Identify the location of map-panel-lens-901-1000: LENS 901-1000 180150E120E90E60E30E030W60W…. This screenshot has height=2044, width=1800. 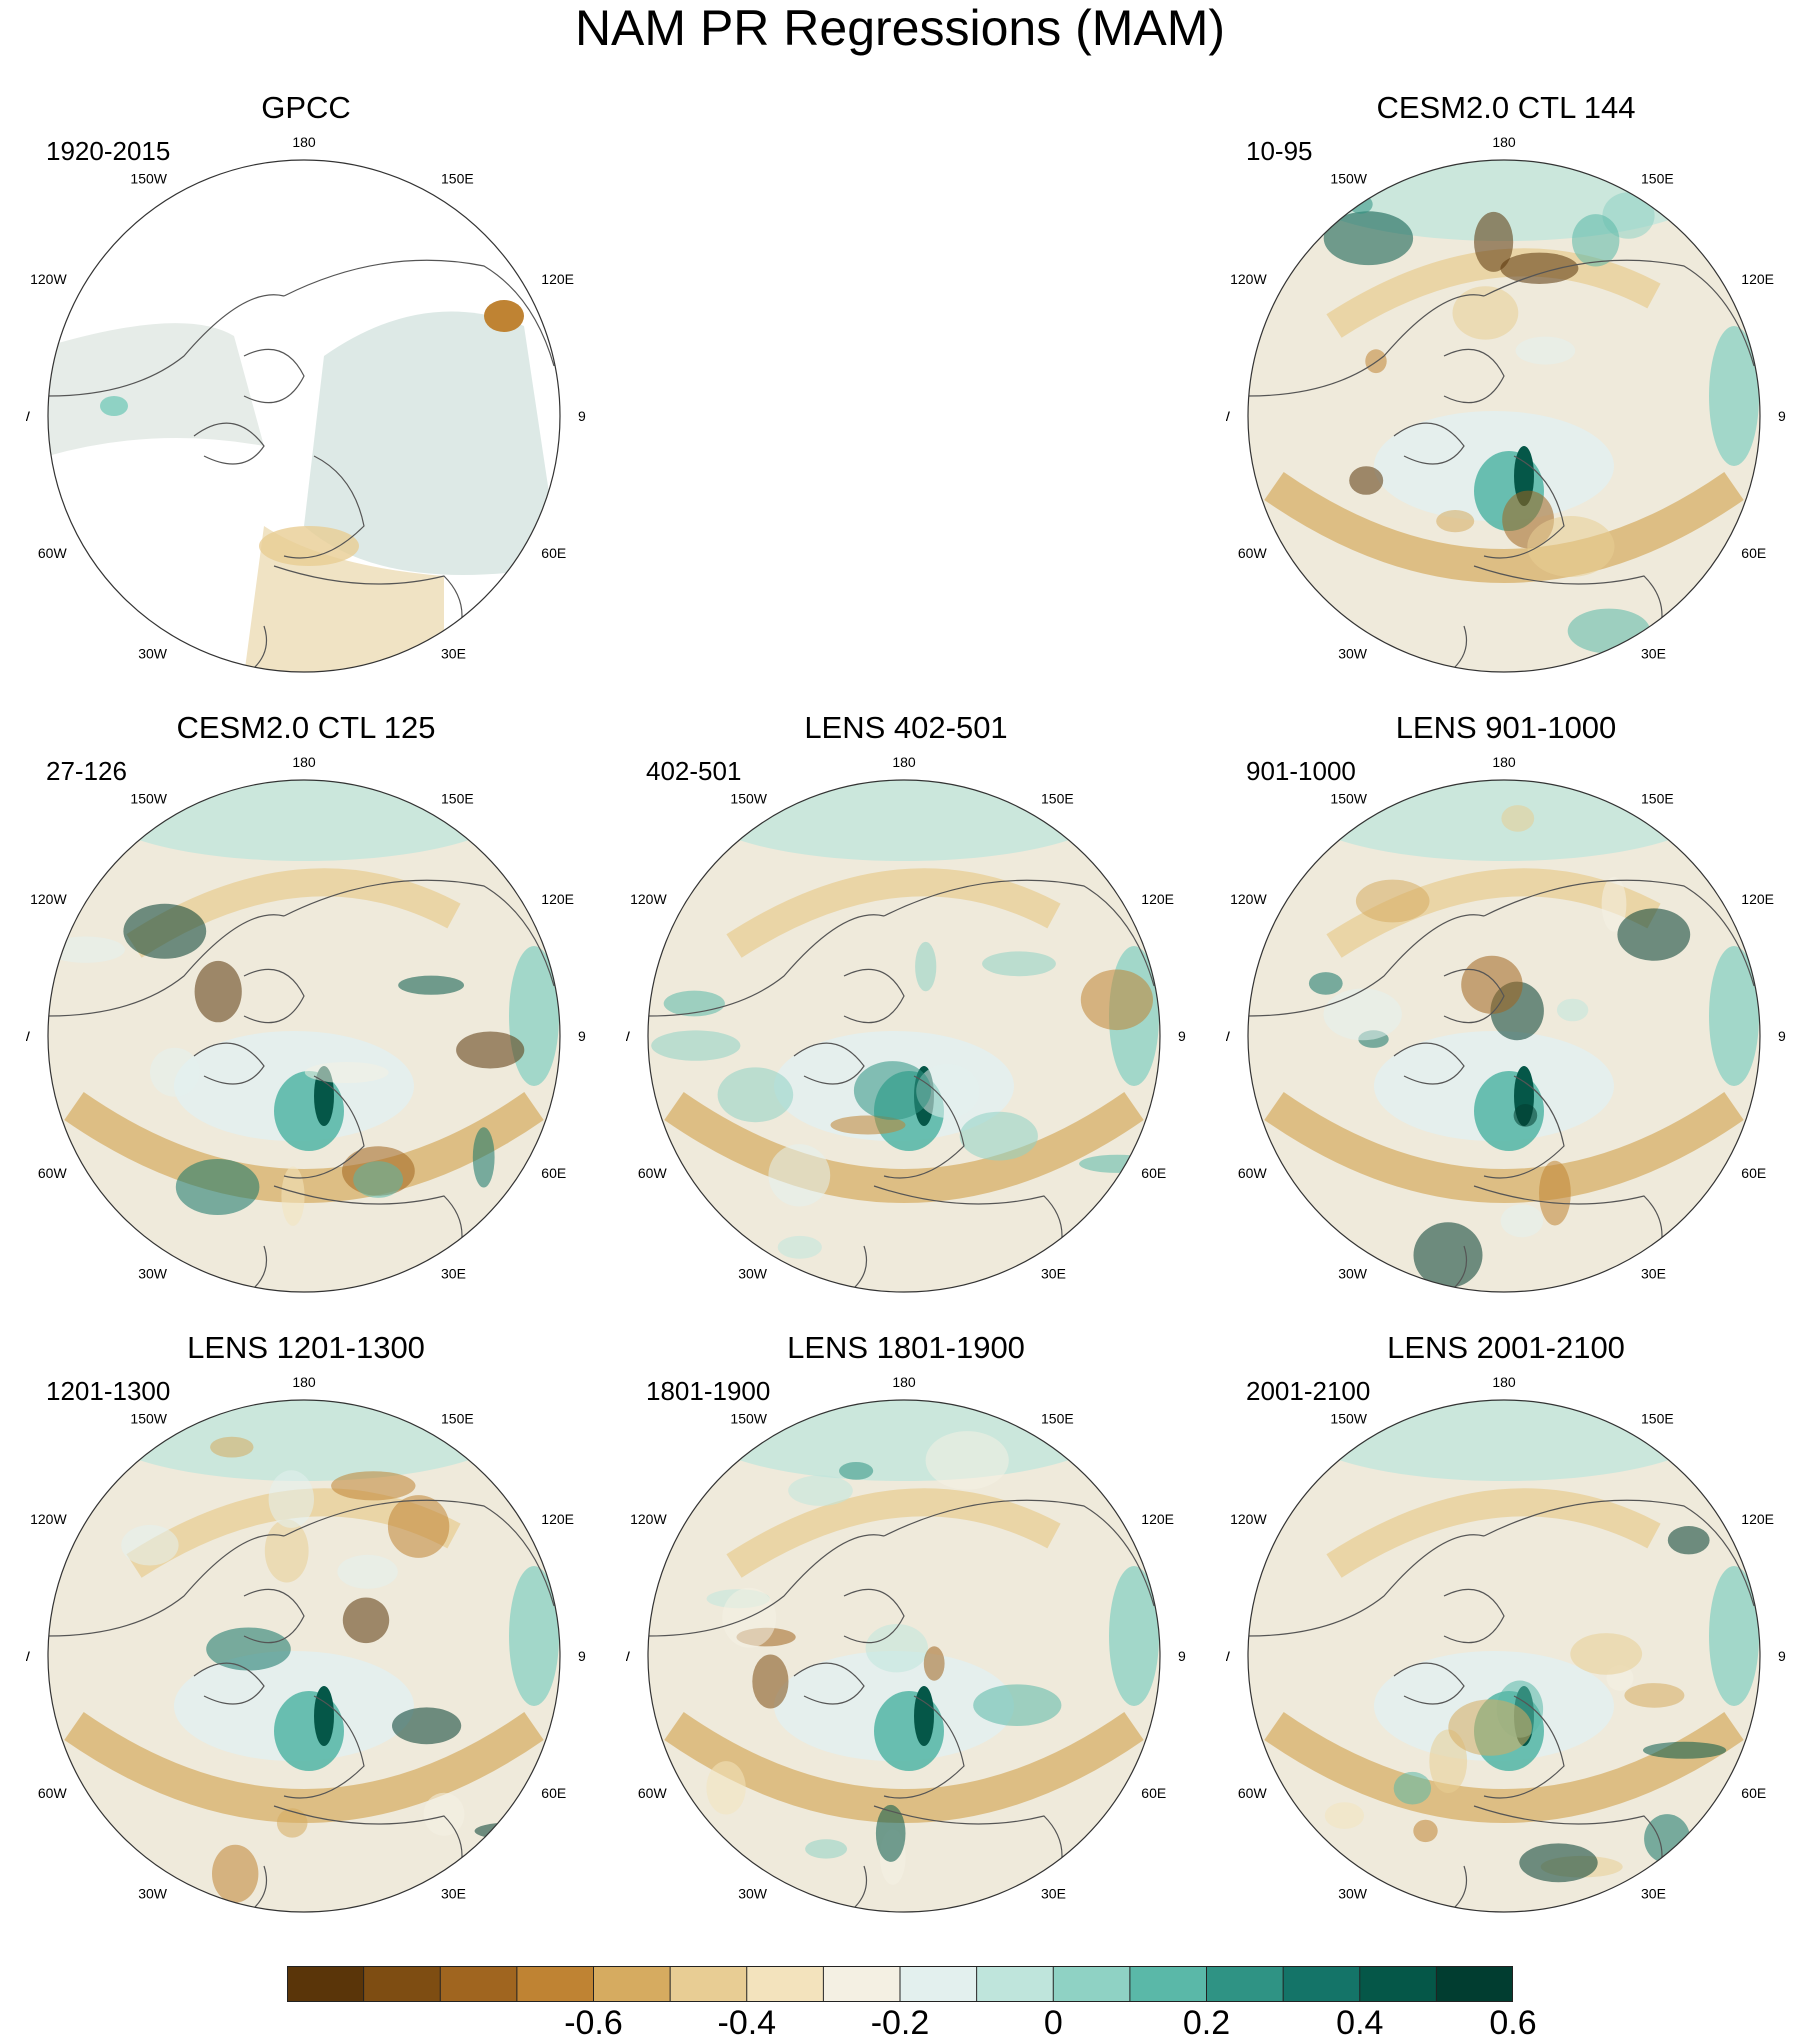
(1506, 1005).